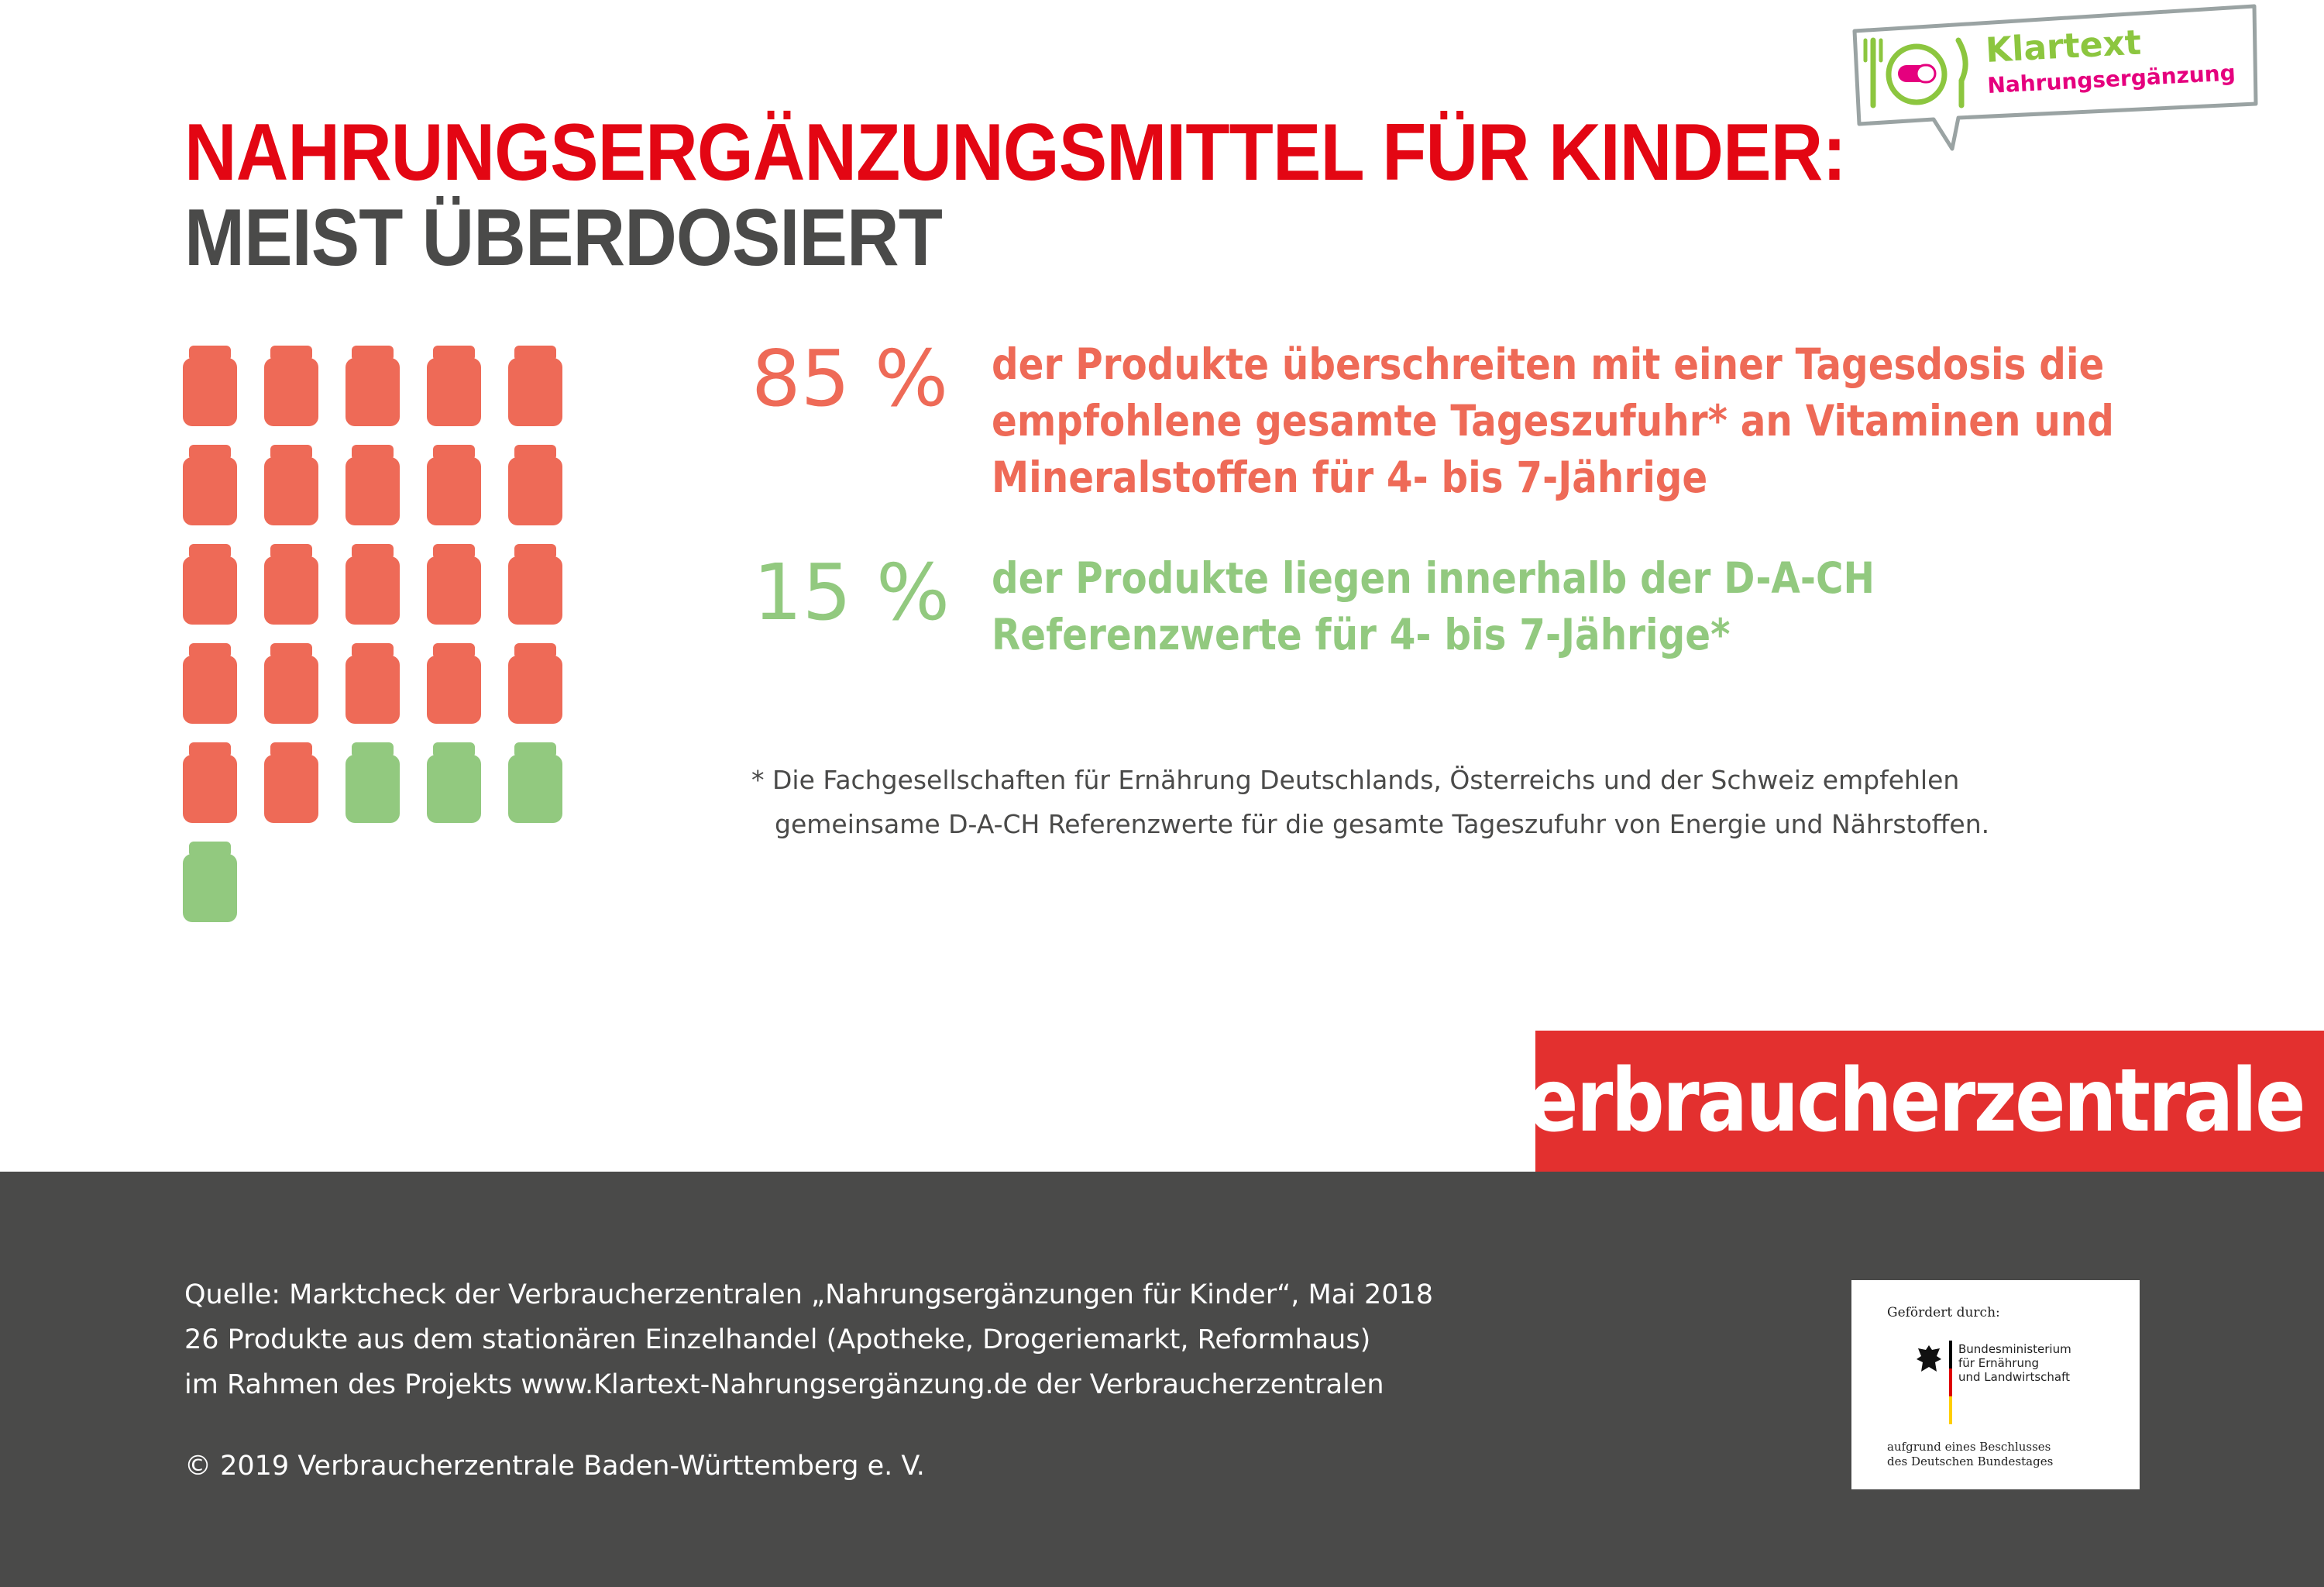 This screenshot has height=1587, width=2324. I want to click on ministry-line: für Ernährung, so click(1999, 1363).